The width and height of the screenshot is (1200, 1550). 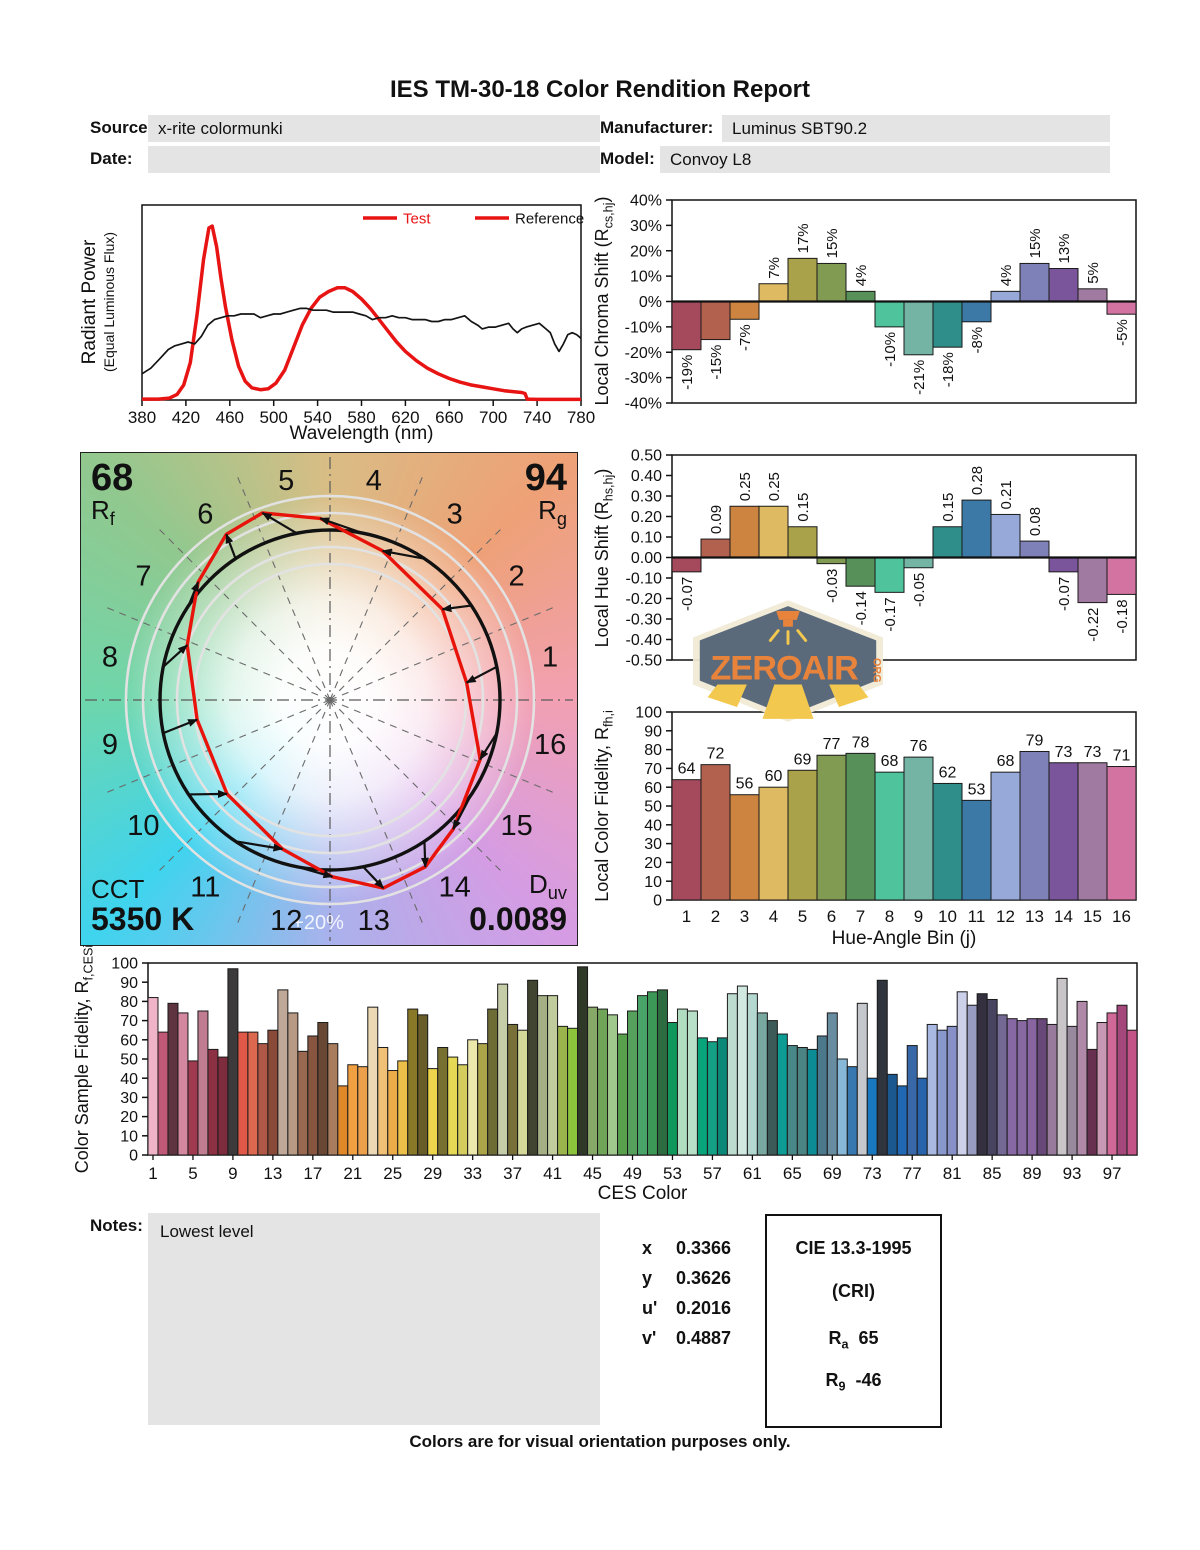 What do you see at coordinates (752, 1173) in the screenshot?
I see `svg-text: 61` at bounding box center [752, 1173].